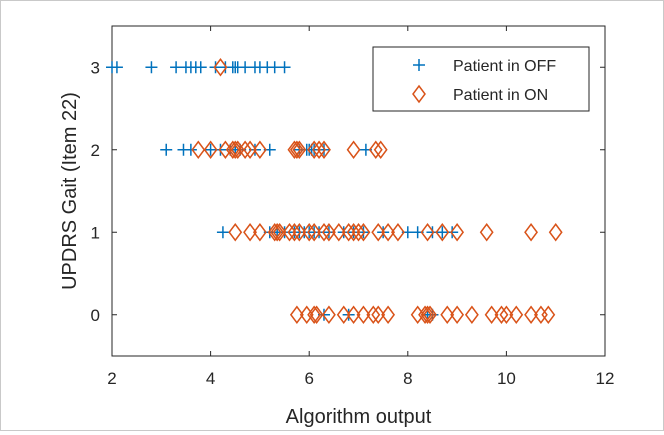  What do you see at coordinates (359, 417) in the screenshot?
I see `x-axis-label: Algorithm output` at bounding box center [359, 417].